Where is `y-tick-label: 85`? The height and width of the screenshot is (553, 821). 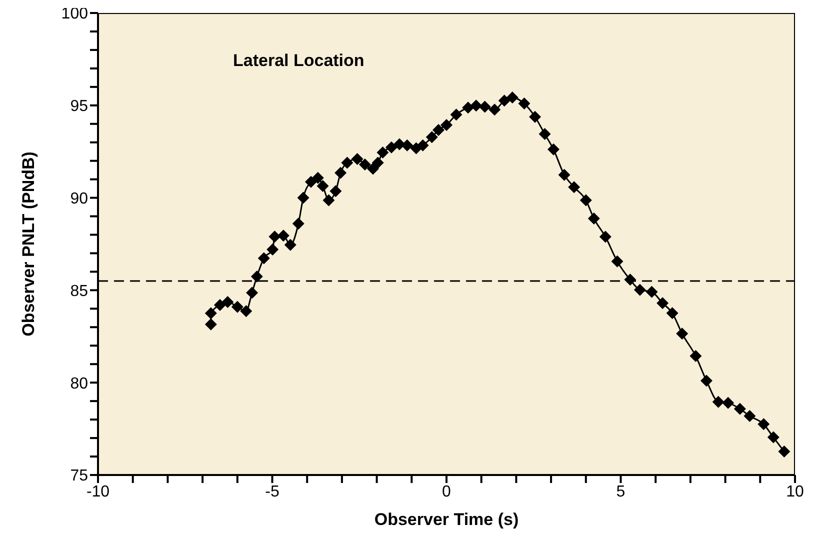 y-tick-label: 85 is located at coordinates (79, 291).